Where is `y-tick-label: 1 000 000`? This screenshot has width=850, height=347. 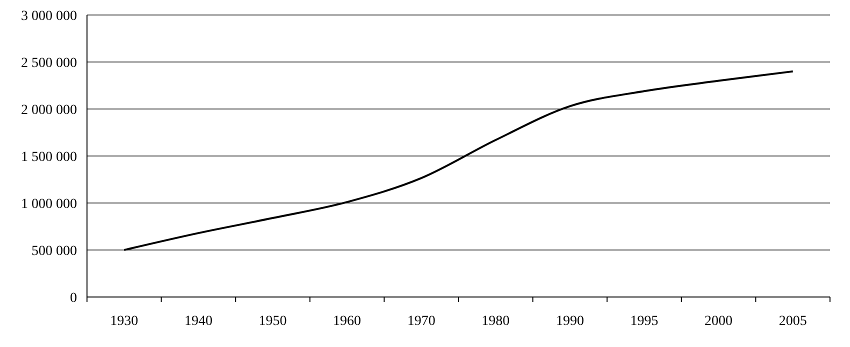
y-tick-label: 1 000 000 is located at coordinates (49, 204).